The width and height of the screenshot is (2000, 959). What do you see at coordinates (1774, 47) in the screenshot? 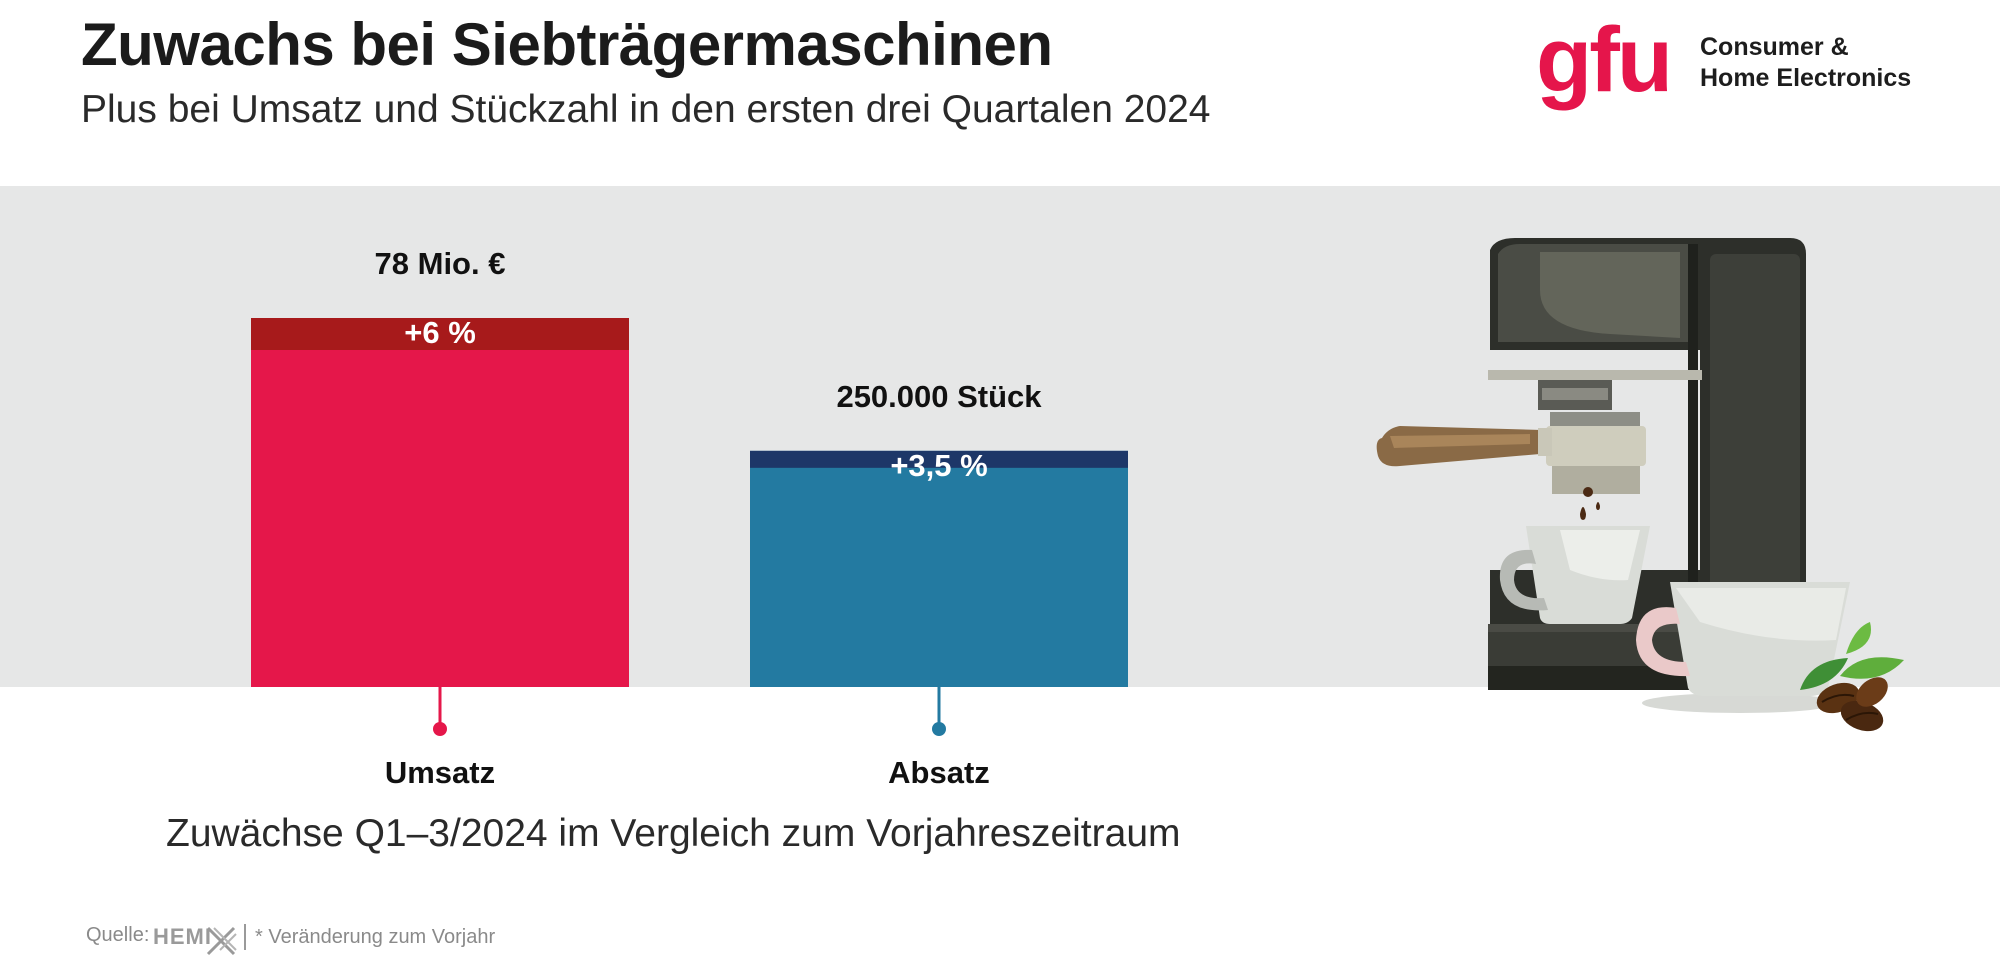
I see `logo-line-1: Consumer &` at bounding box center [1774, 47].